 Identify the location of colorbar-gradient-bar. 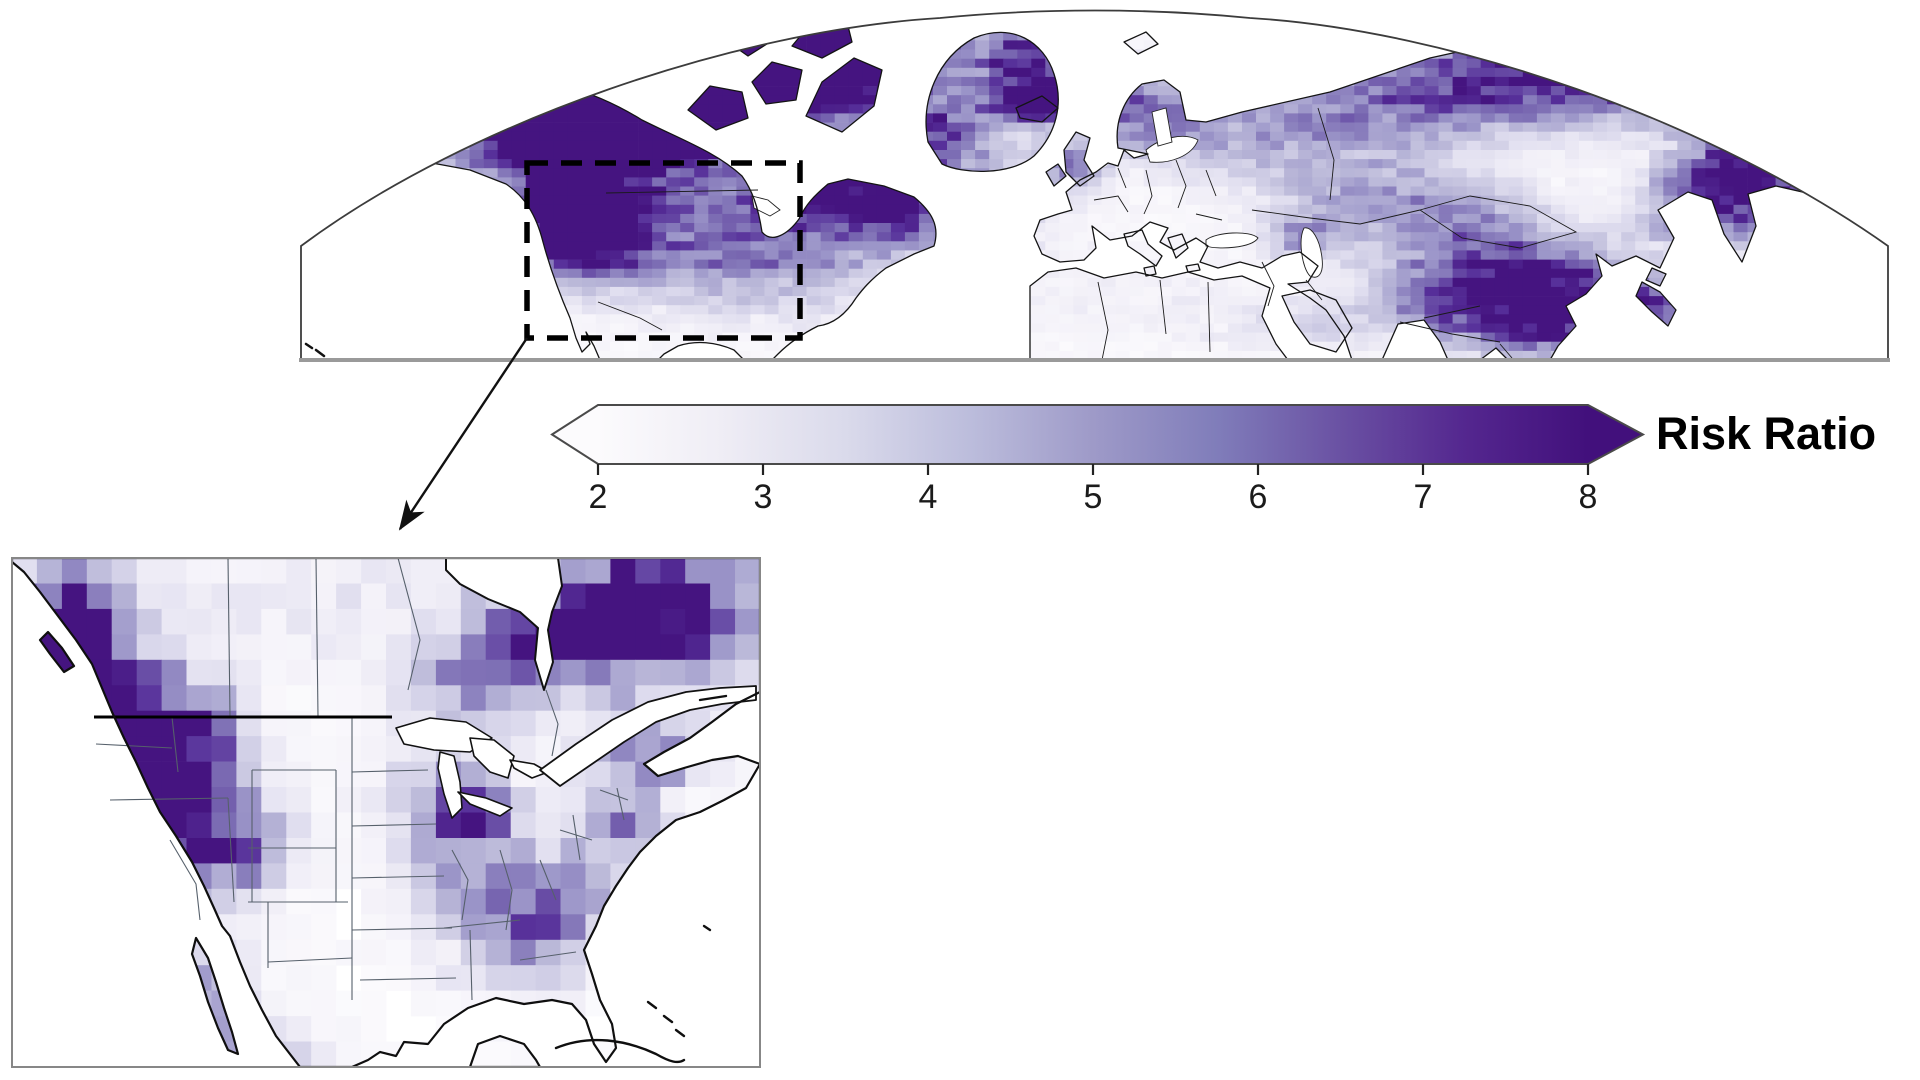
(1098, 434).